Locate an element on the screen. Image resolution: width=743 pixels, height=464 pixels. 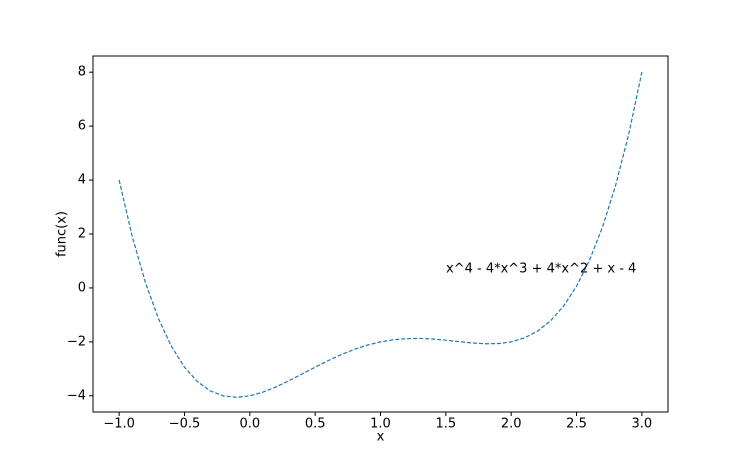
y-tick-label: −4 is located at coordinates (76, 395).